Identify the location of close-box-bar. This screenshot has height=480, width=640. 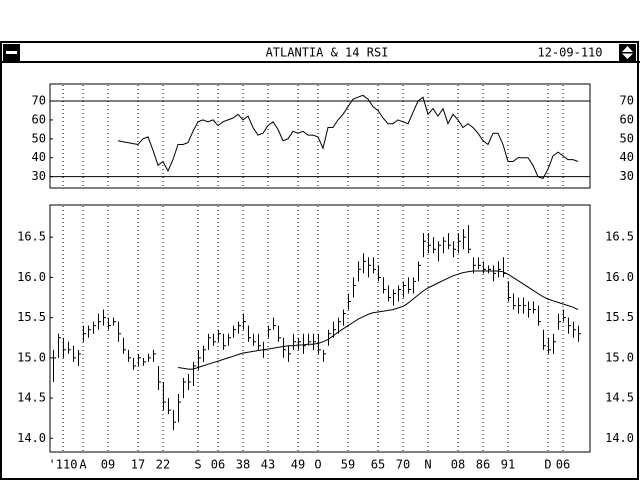
(11, 52).